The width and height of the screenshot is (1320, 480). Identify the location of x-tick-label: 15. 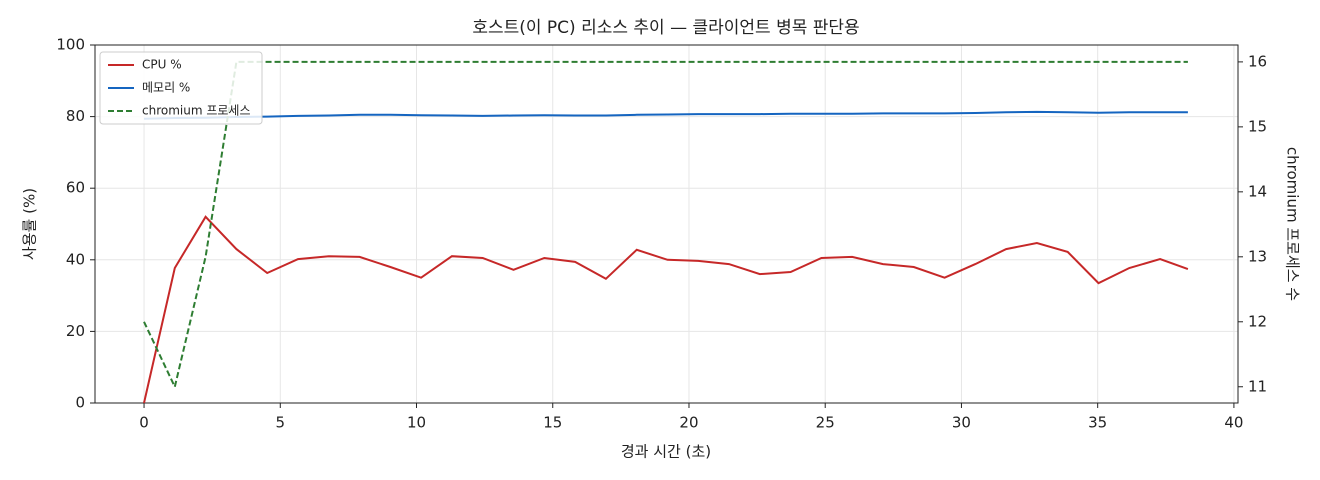
(552, 423).